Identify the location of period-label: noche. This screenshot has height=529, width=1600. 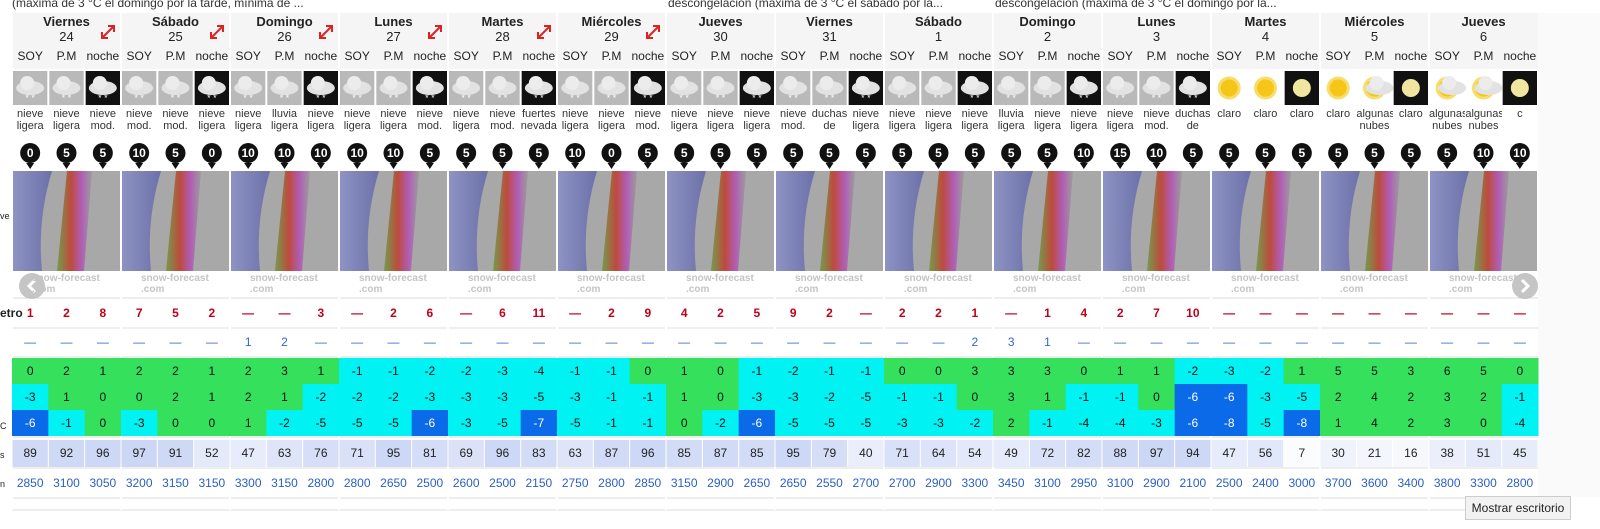
(866, 56).